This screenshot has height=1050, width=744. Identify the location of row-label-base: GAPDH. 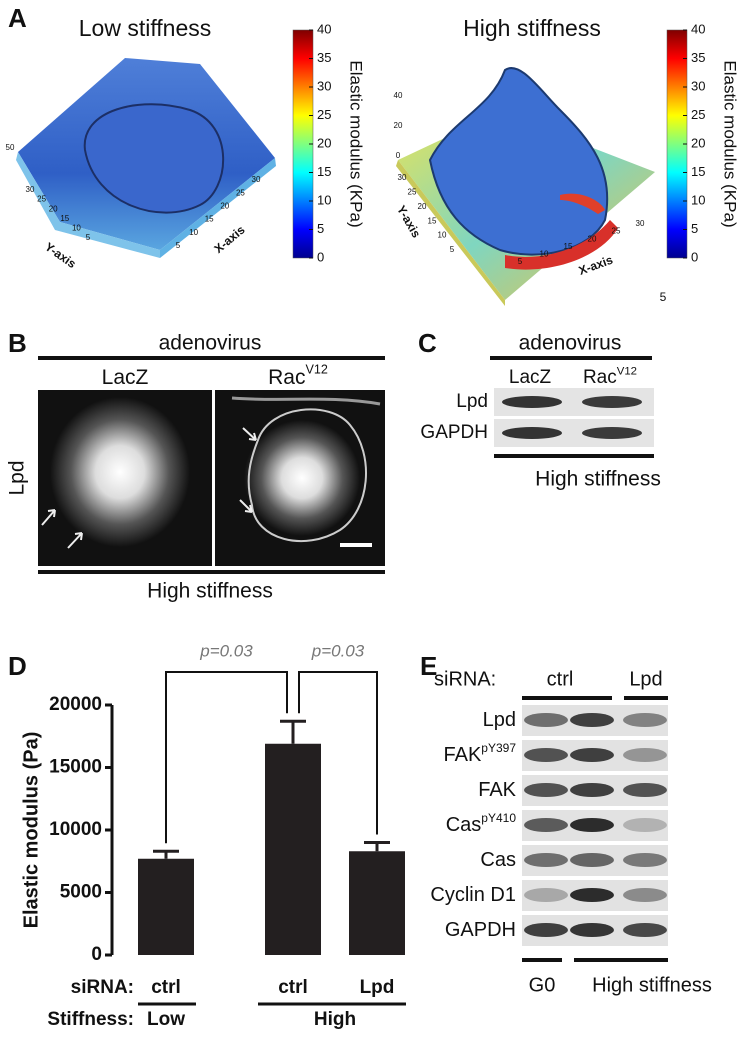
(480, 930).